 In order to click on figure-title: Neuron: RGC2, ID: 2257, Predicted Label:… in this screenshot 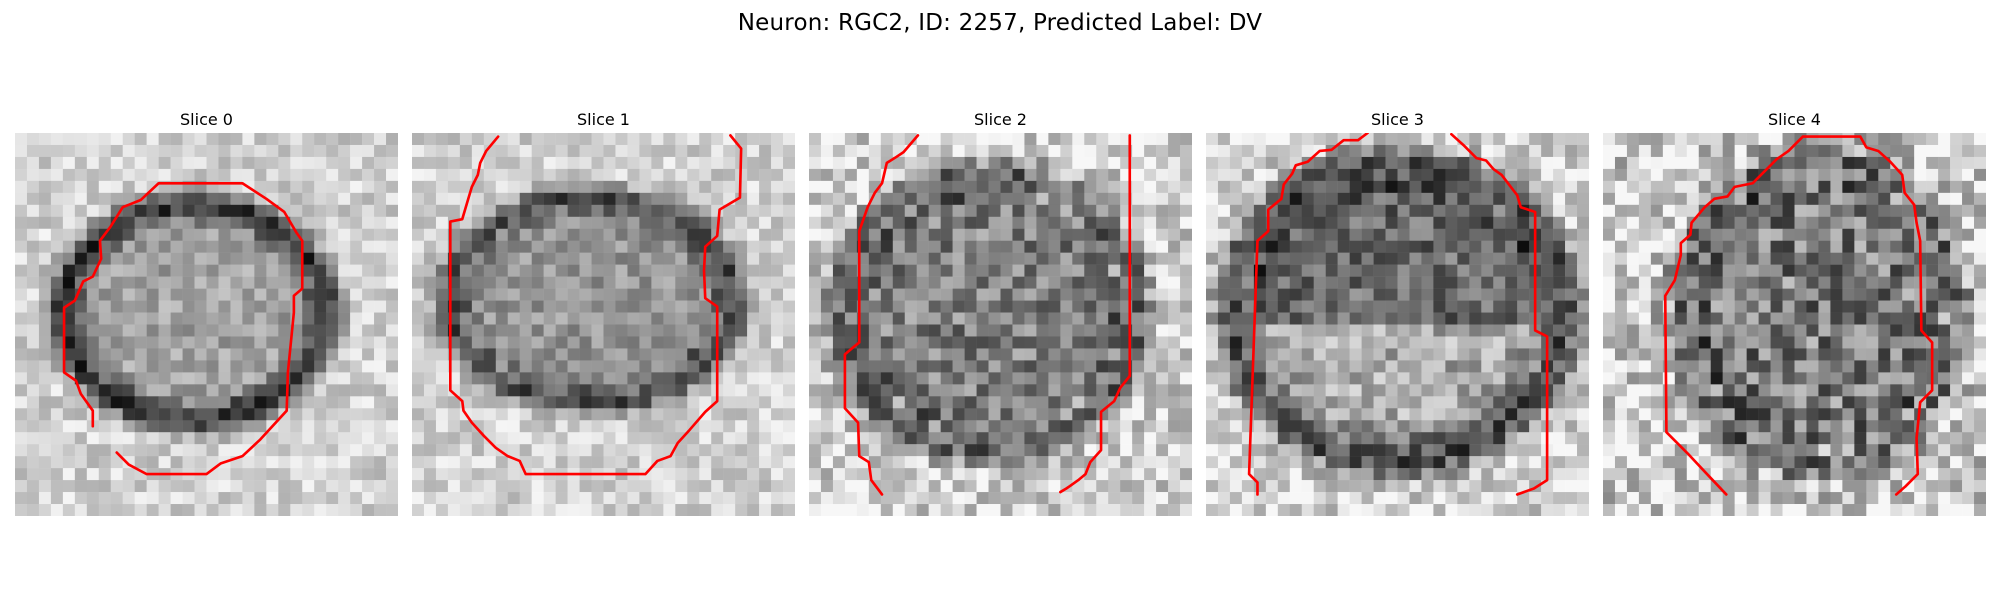, I will do `click(1000, 23)`.